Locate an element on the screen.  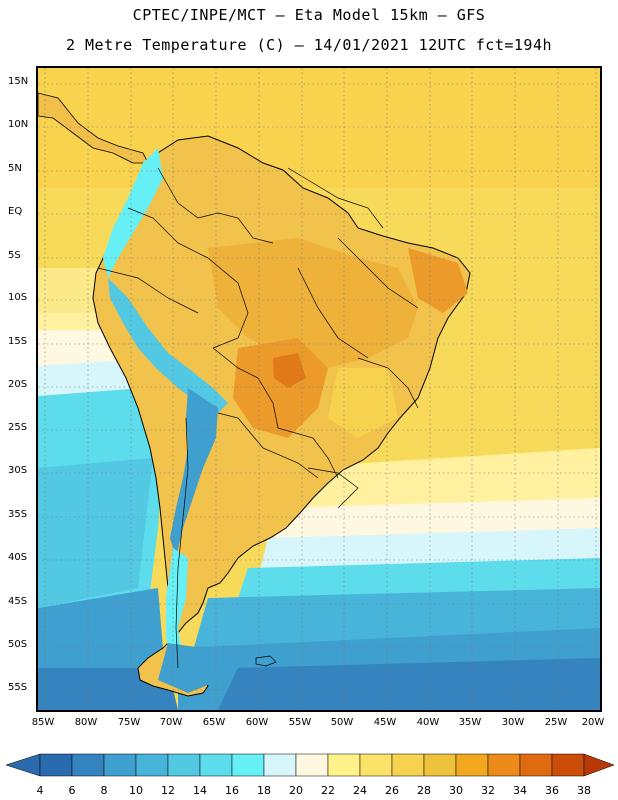
border-colombia-ecuador is located at coordinates (168, 233).